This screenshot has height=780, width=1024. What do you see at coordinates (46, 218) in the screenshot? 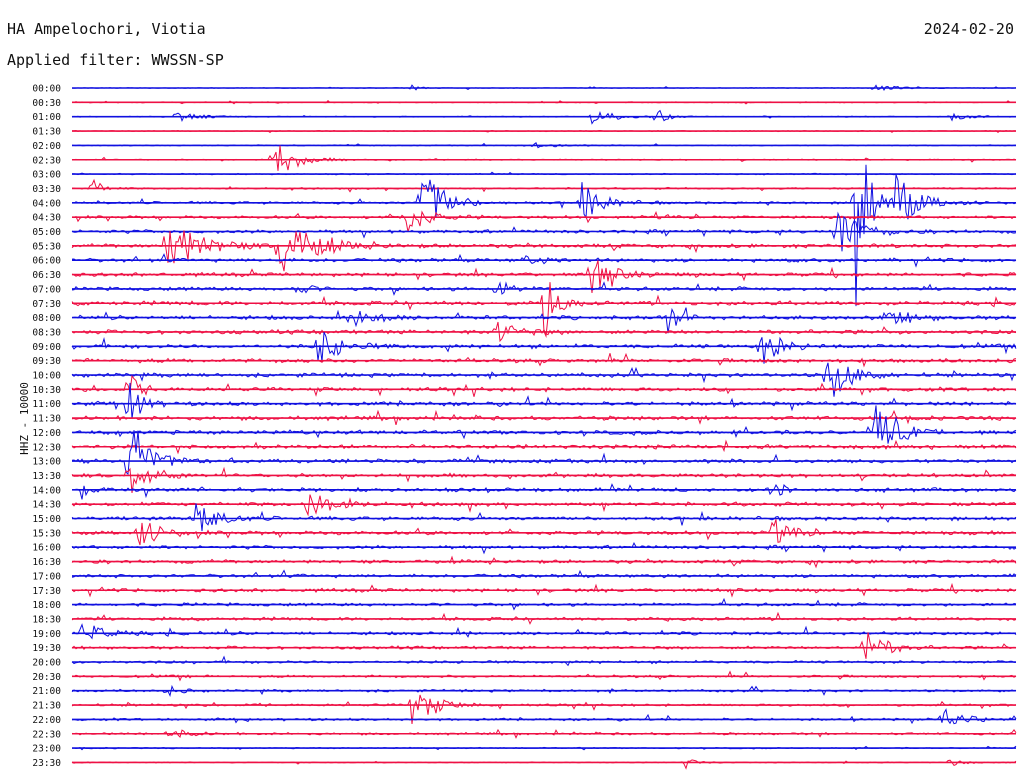
I see `row-time-label: 04:30` at bounding box center [46, 218].